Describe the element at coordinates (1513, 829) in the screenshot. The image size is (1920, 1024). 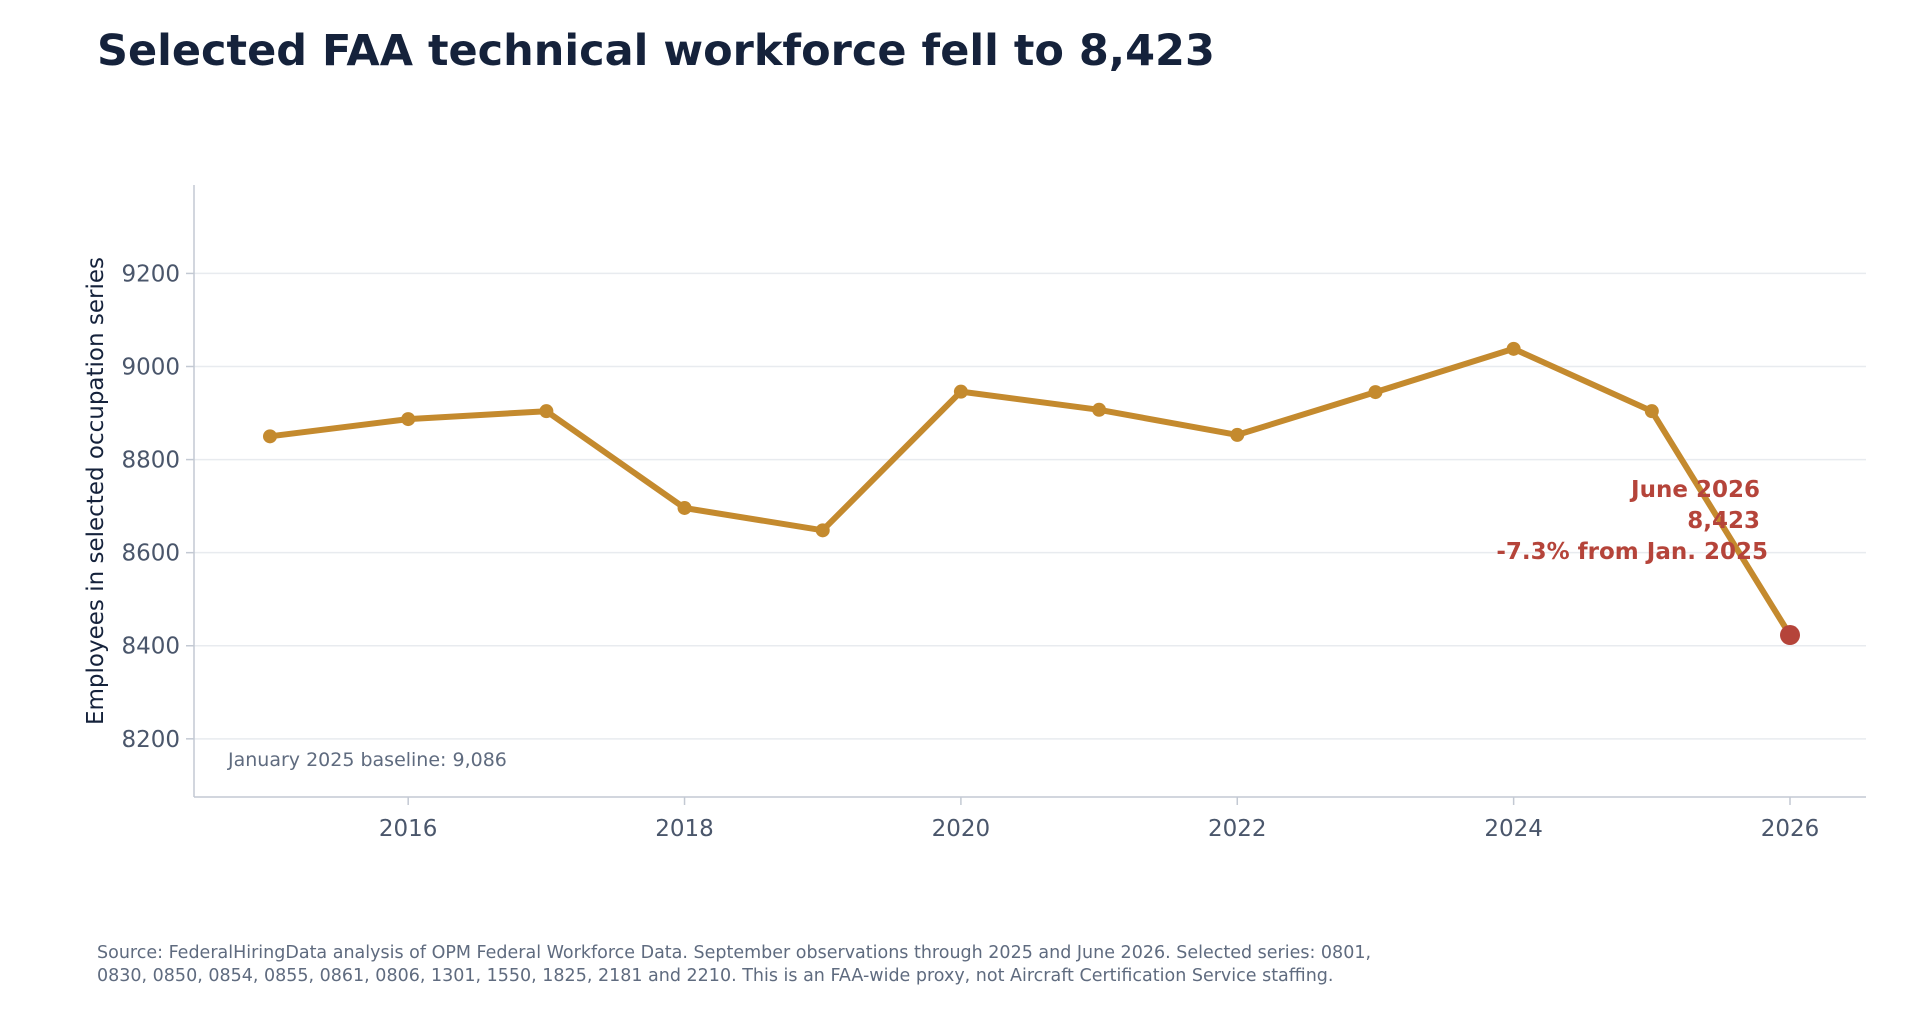
I see `x-tick-label-2024: 2024` at that location.